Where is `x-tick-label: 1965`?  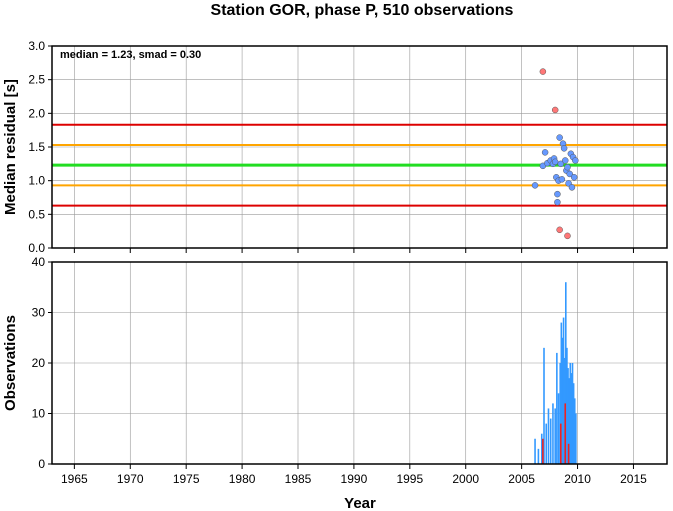 x-tick-label: 1965 is located at coordinates (74, 479).